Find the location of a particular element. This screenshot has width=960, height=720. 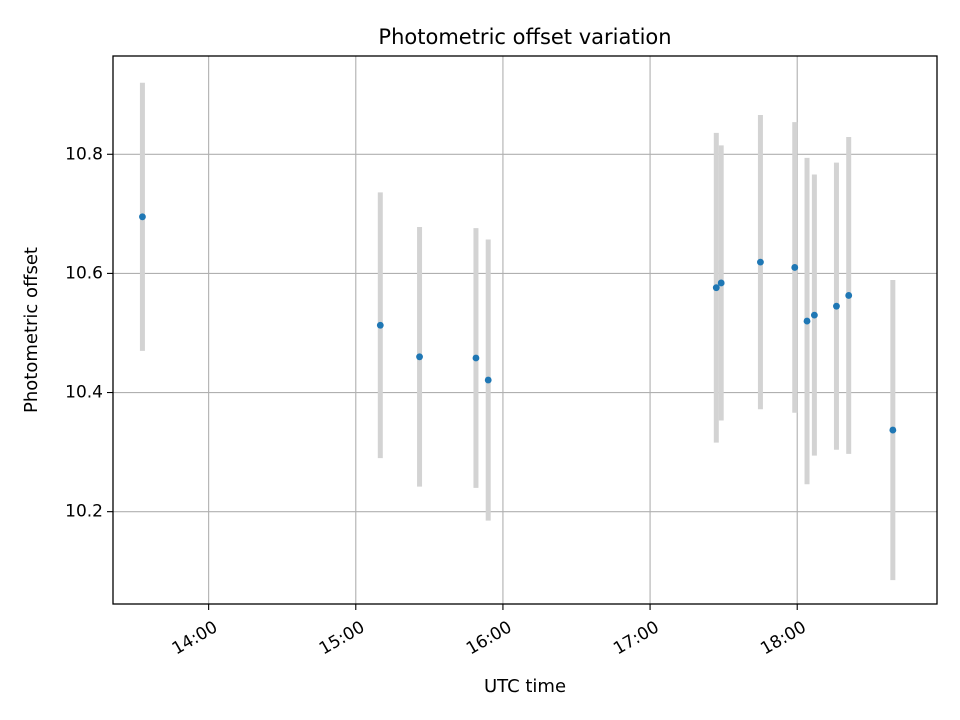

y-tick-label: 10.2 is located at coordinates (84, 512).